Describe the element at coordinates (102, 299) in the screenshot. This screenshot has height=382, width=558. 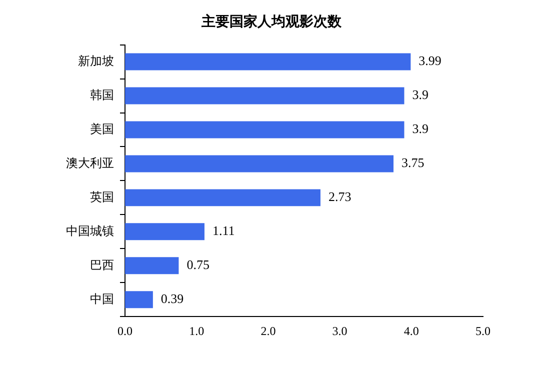
I see `y-tick-label: 中国` at that location.